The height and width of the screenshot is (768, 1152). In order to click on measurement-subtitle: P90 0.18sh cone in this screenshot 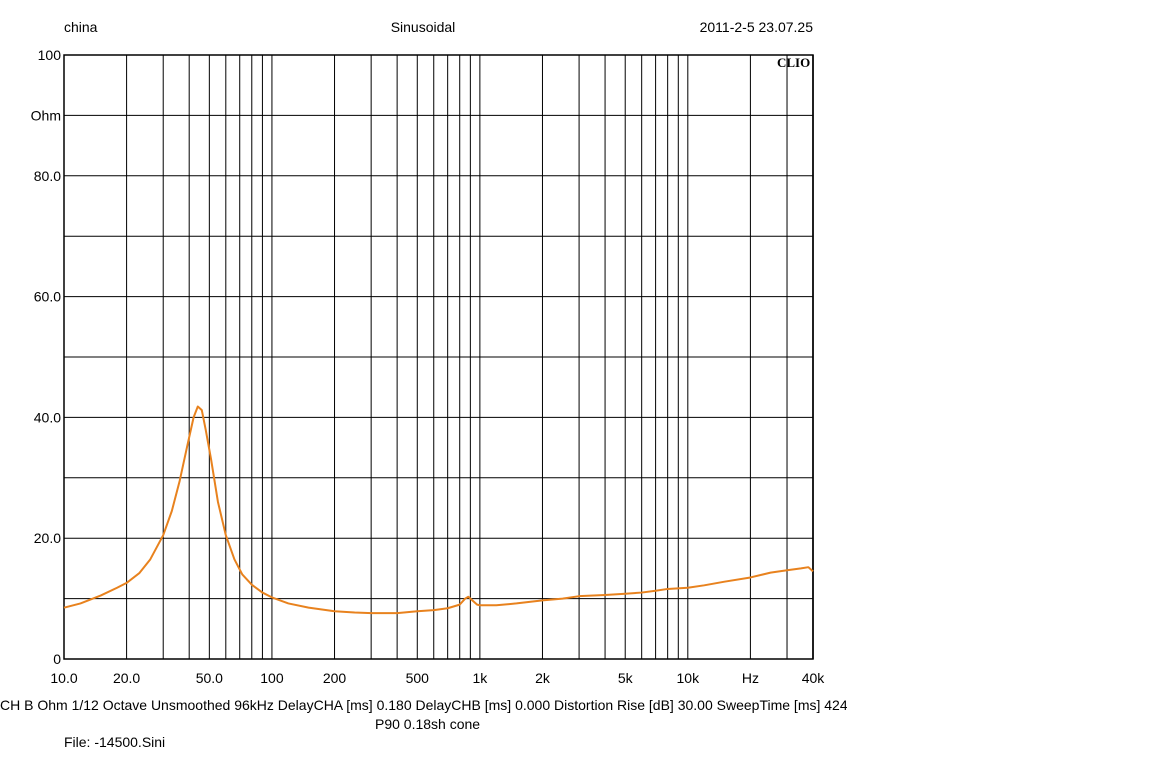, I will do `click(428, 724)`.